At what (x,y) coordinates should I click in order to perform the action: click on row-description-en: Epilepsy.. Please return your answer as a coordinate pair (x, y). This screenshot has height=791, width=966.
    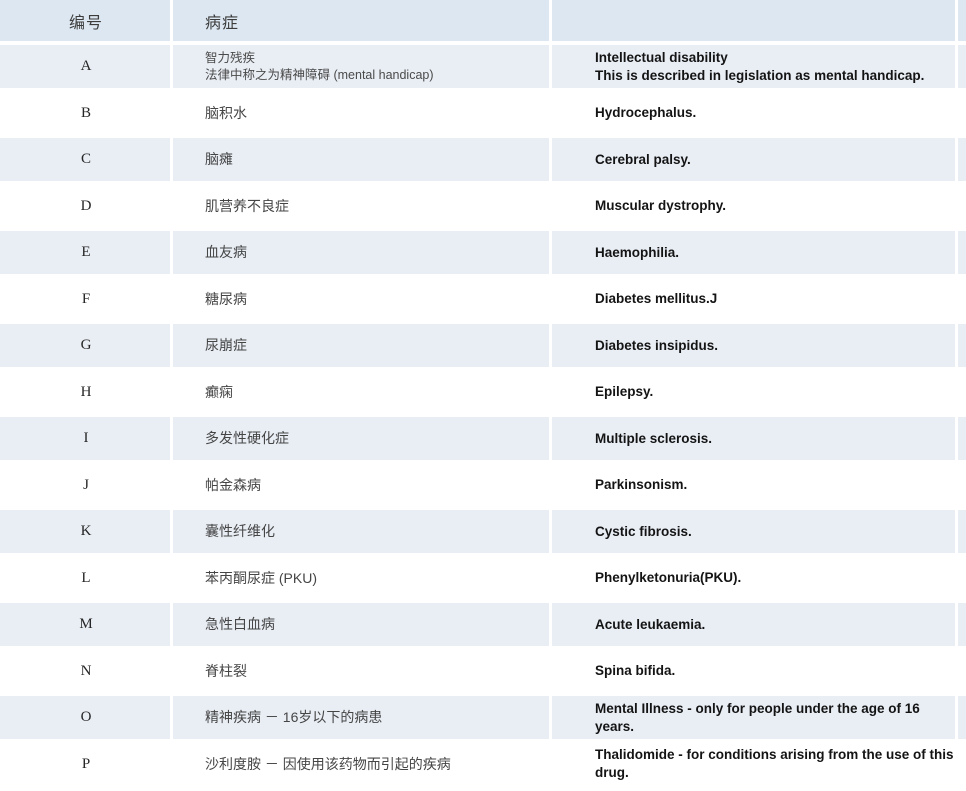
    Looking at the image, I should click on (758, 392).